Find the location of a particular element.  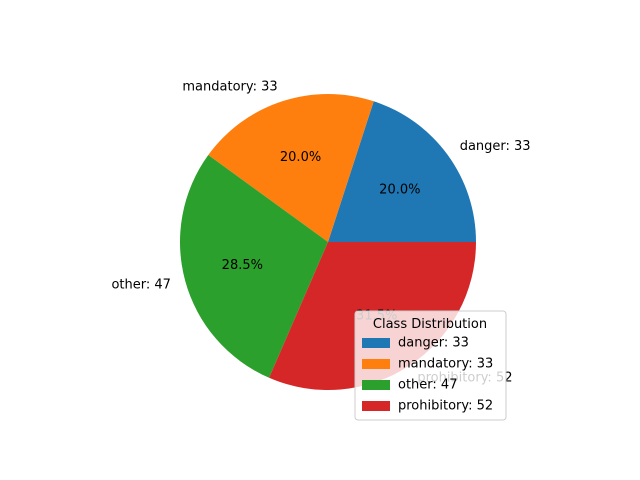

legend-label-mandatory: mandatory: 33 is located at coordinates (445, 364).